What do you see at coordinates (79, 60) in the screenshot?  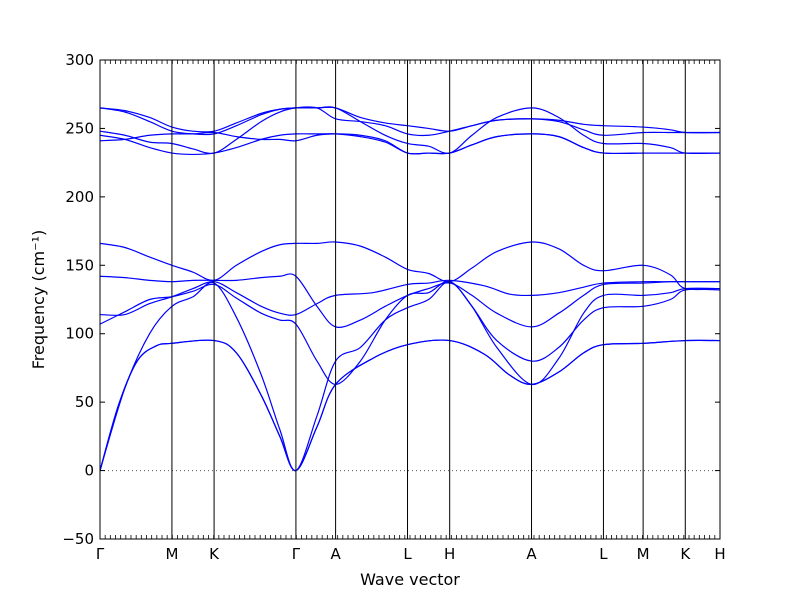 I see `y-tick-label: 300` at bounding box center [79, 60].